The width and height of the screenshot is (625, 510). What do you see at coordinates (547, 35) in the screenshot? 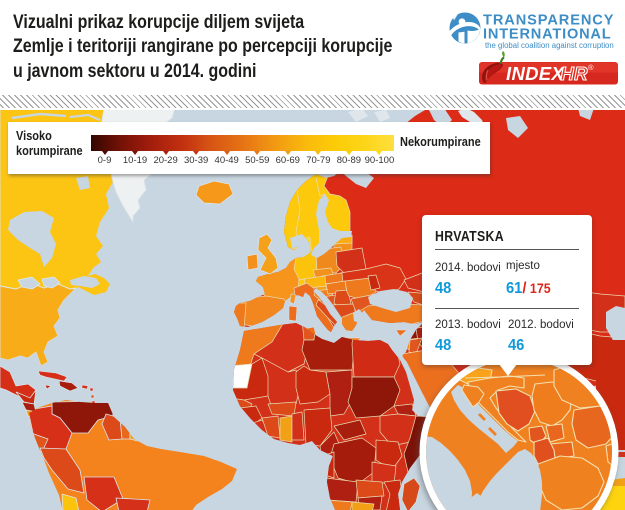
I see `svg-text: INTERNATIONAL` at bounding box center [547, 35].